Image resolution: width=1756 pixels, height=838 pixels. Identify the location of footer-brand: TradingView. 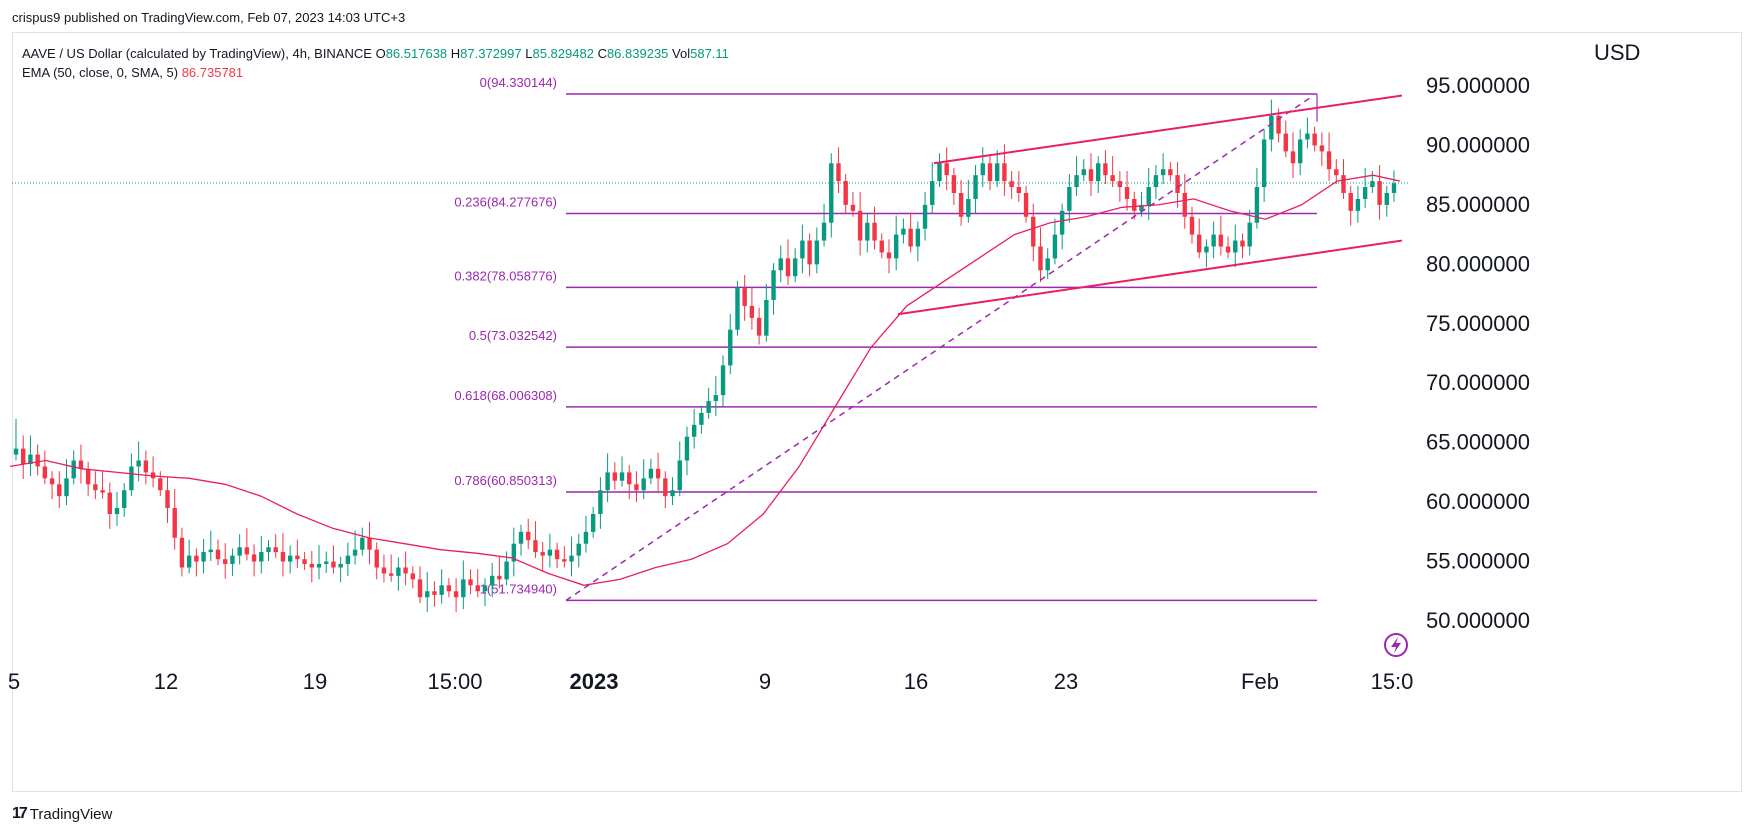
(71, 814).